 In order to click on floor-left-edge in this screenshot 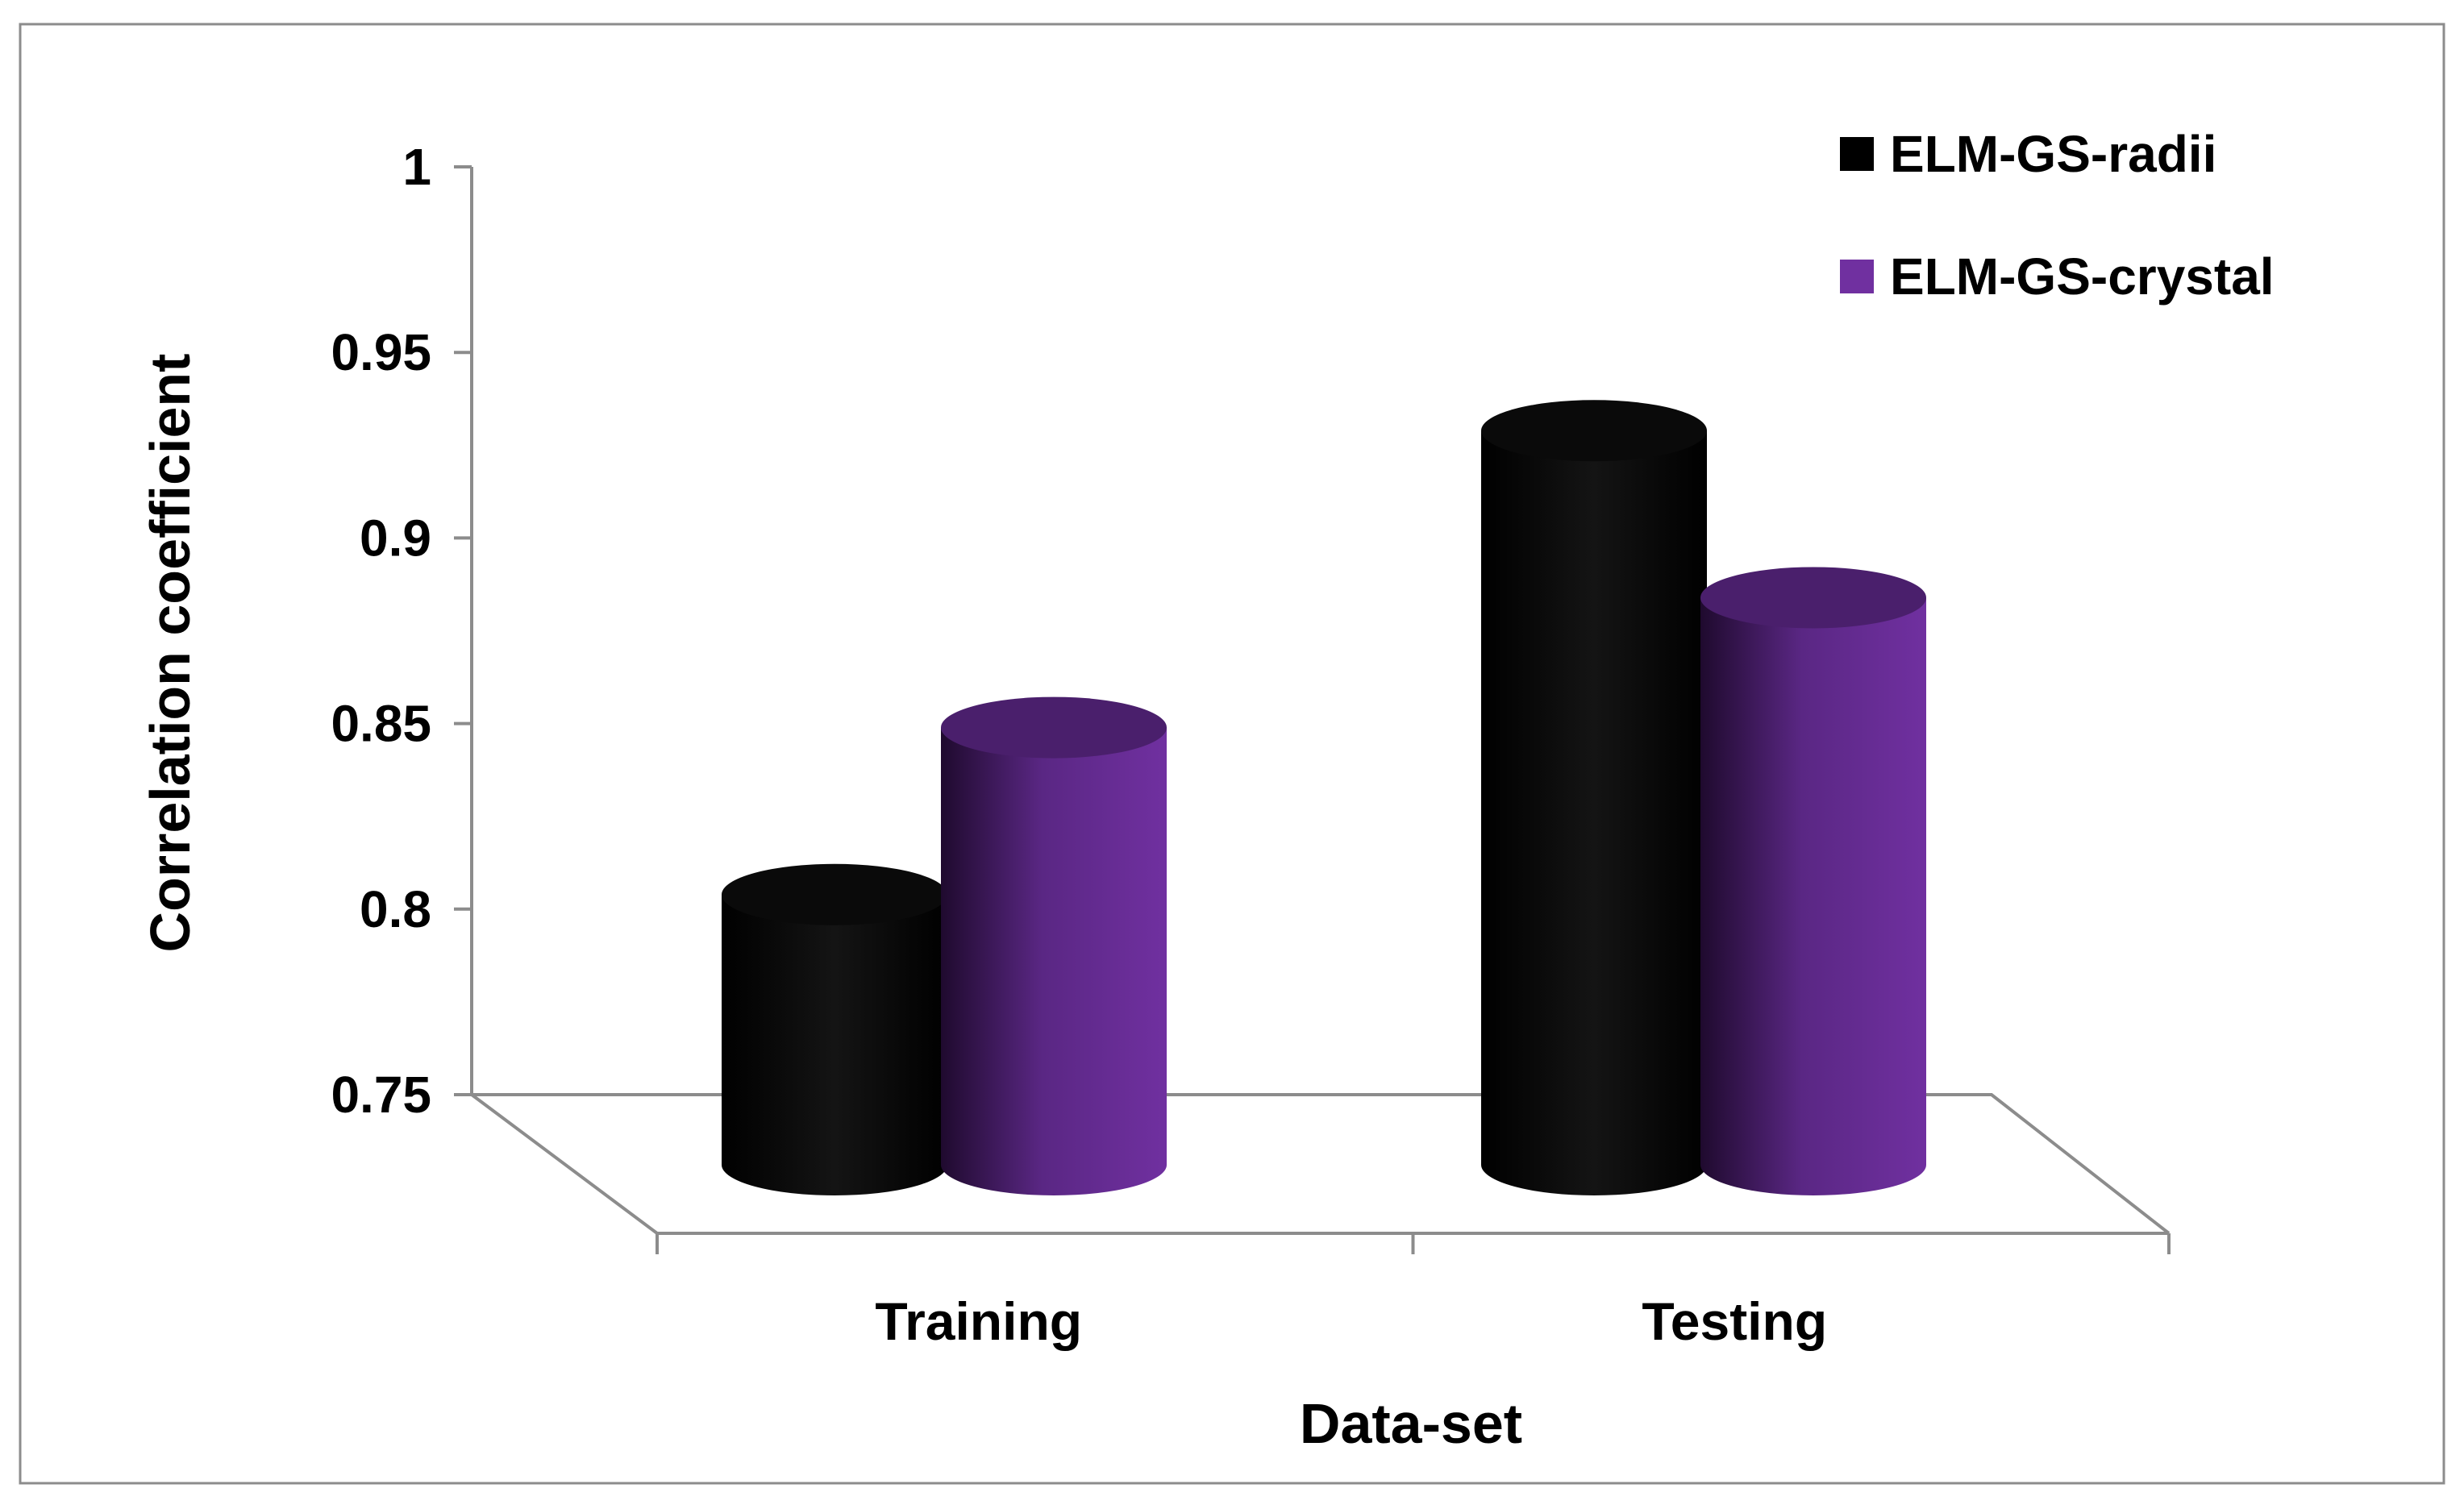, I will do `click(564, 1164)`.